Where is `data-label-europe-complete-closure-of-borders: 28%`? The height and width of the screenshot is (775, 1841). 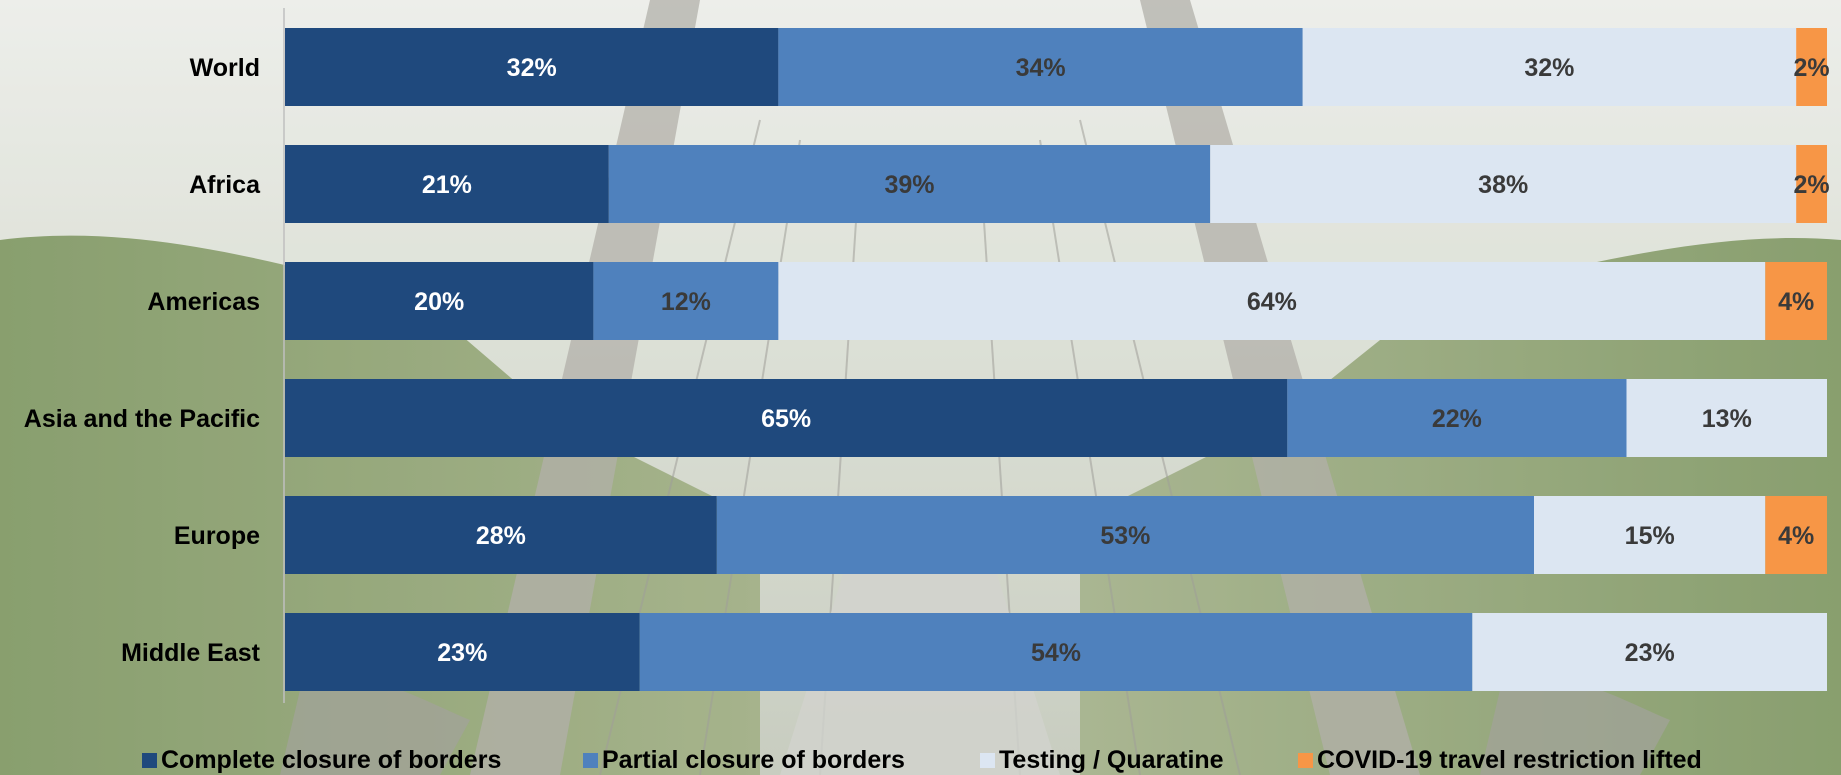 data-label-europe-complete-closure-of-borders: 28% is located at coordinates (501, 536).